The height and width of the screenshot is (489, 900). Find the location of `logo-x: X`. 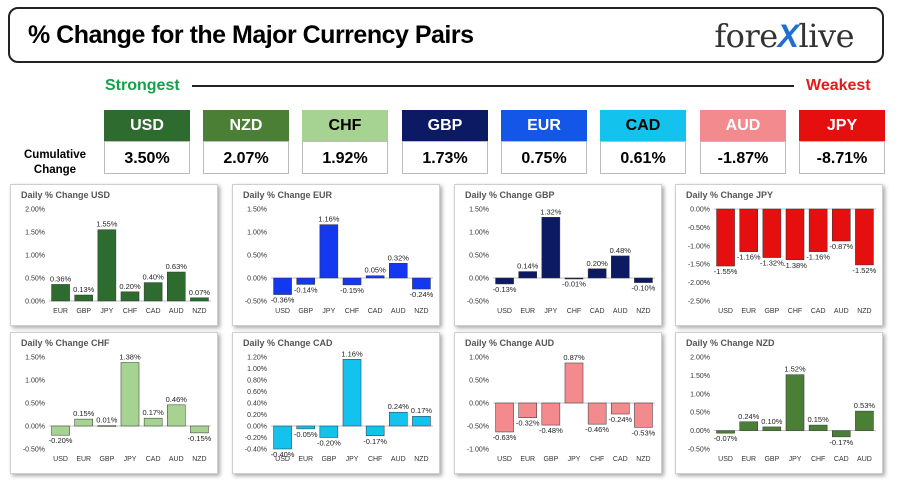

logo-x: X is located at coordinates (788, 36).